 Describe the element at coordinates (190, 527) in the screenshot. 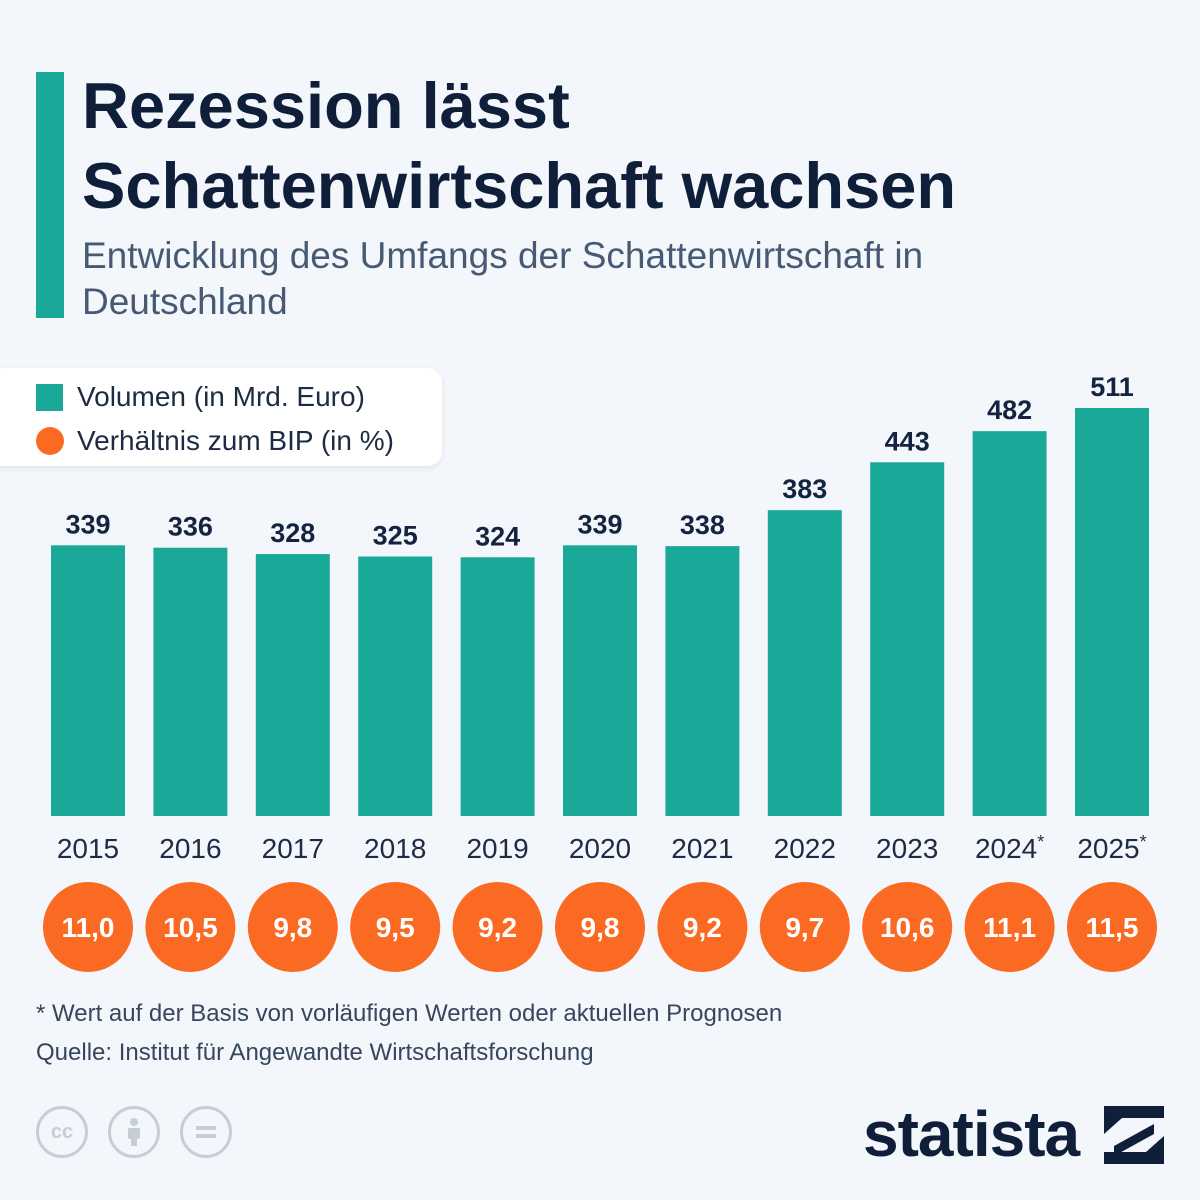

I see `bar-value-label: 336` at that location.